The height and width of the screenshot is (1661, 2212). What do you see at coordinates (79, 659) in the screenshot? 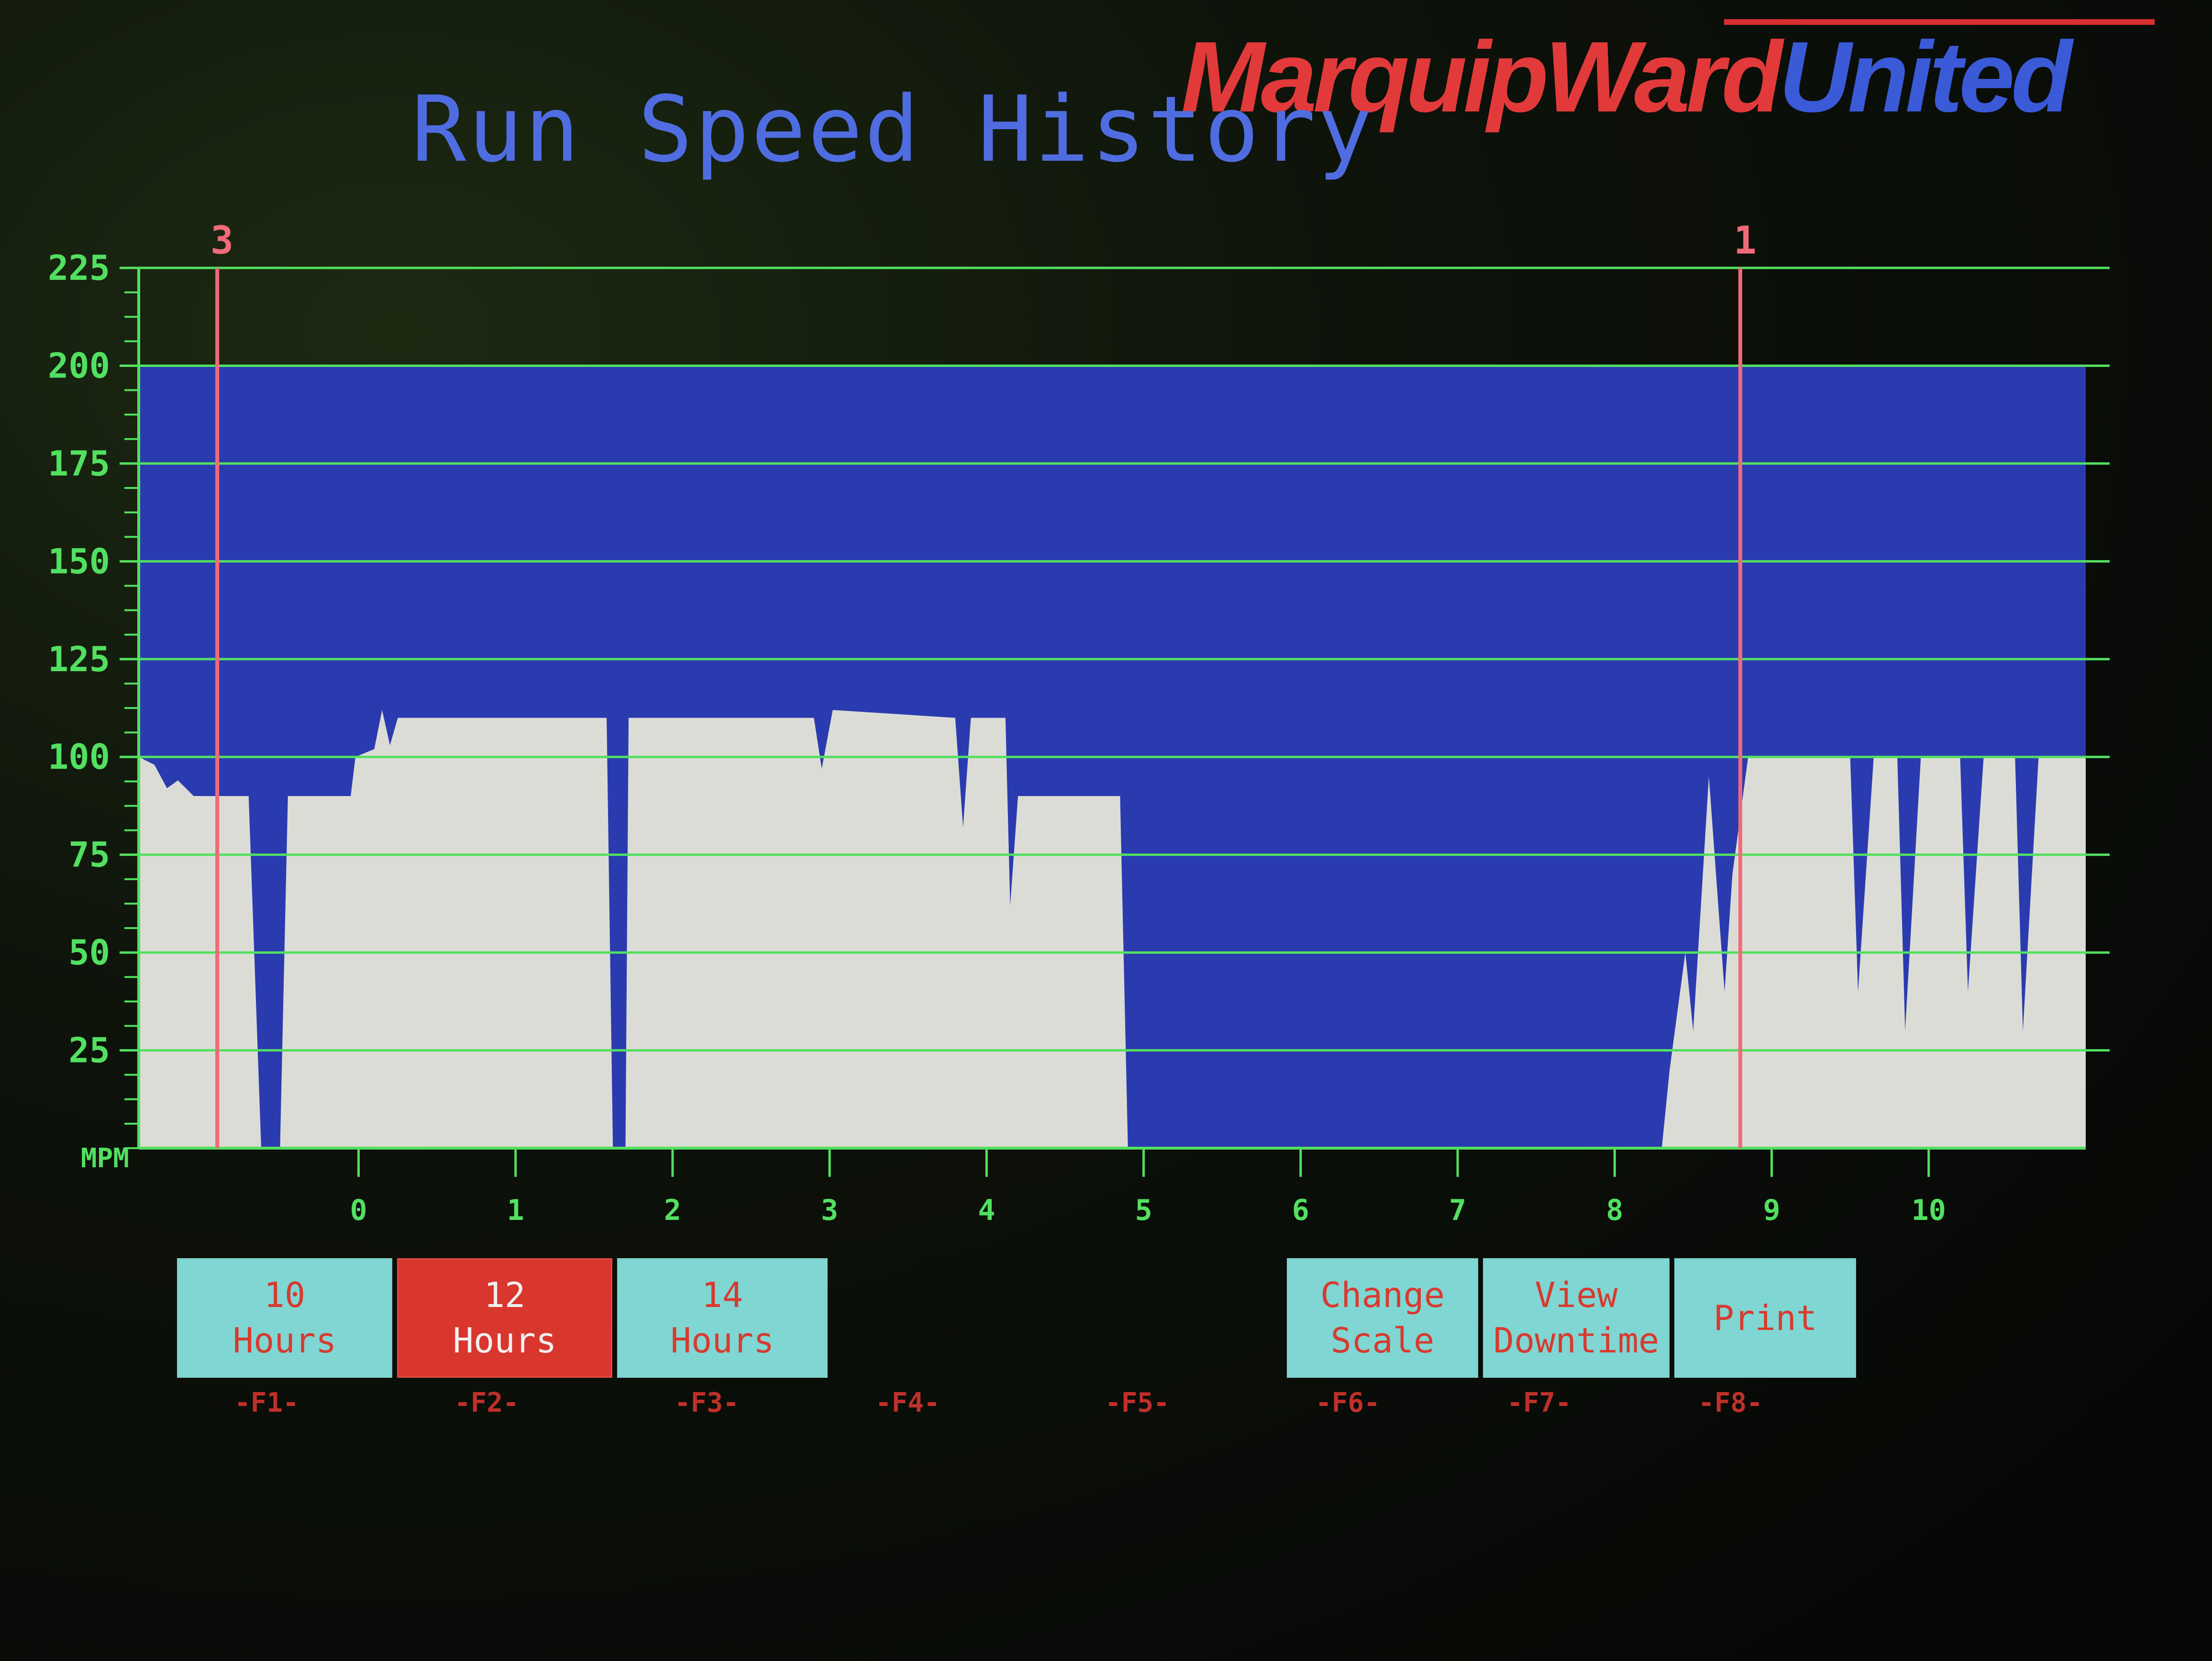
I see `y-tick-label: 125` at bounding box center [79, 659].